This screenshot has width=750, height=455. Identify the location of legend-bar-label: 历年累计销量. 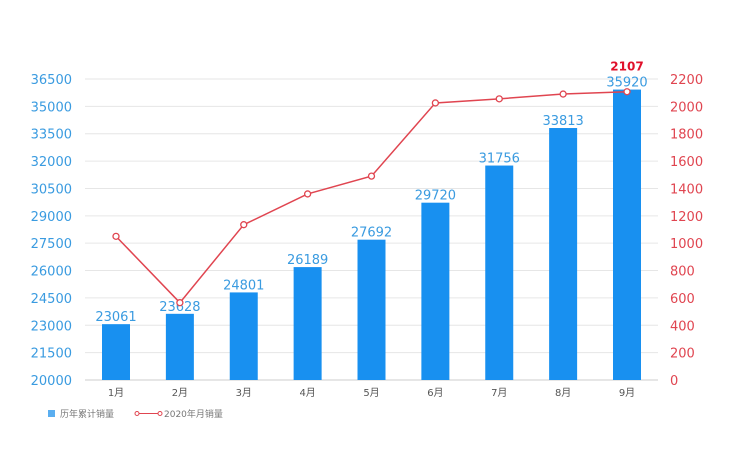
(87, 414).